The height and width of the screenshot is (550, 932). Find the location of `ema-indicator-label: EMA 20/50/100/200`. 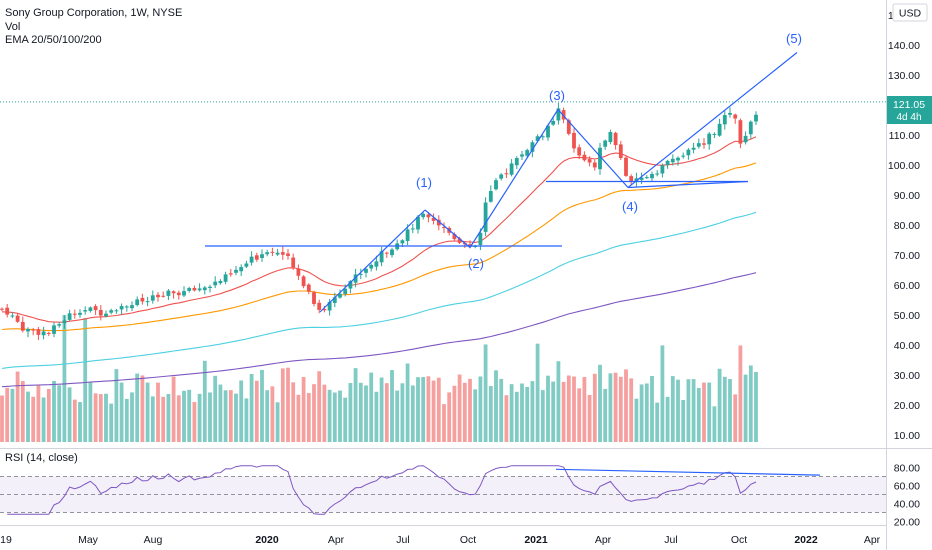

ema-indicator-label: EMA 20/50/100/200 is located at coordinates (53, 40).